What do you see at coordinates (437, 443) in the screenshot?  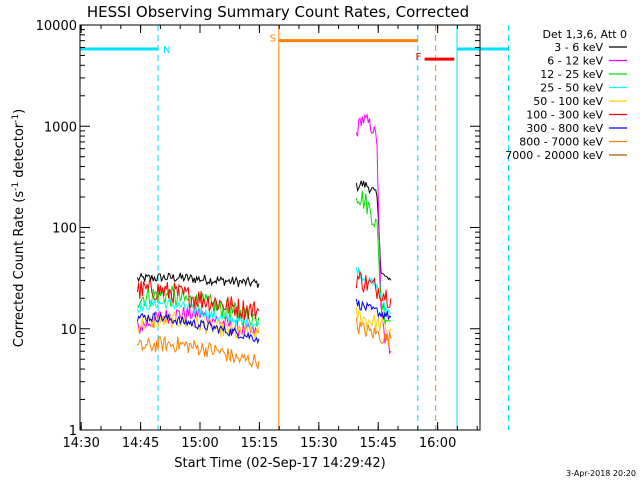 I see `x-tick-label: 16:00` at bounding box center [437, 443].